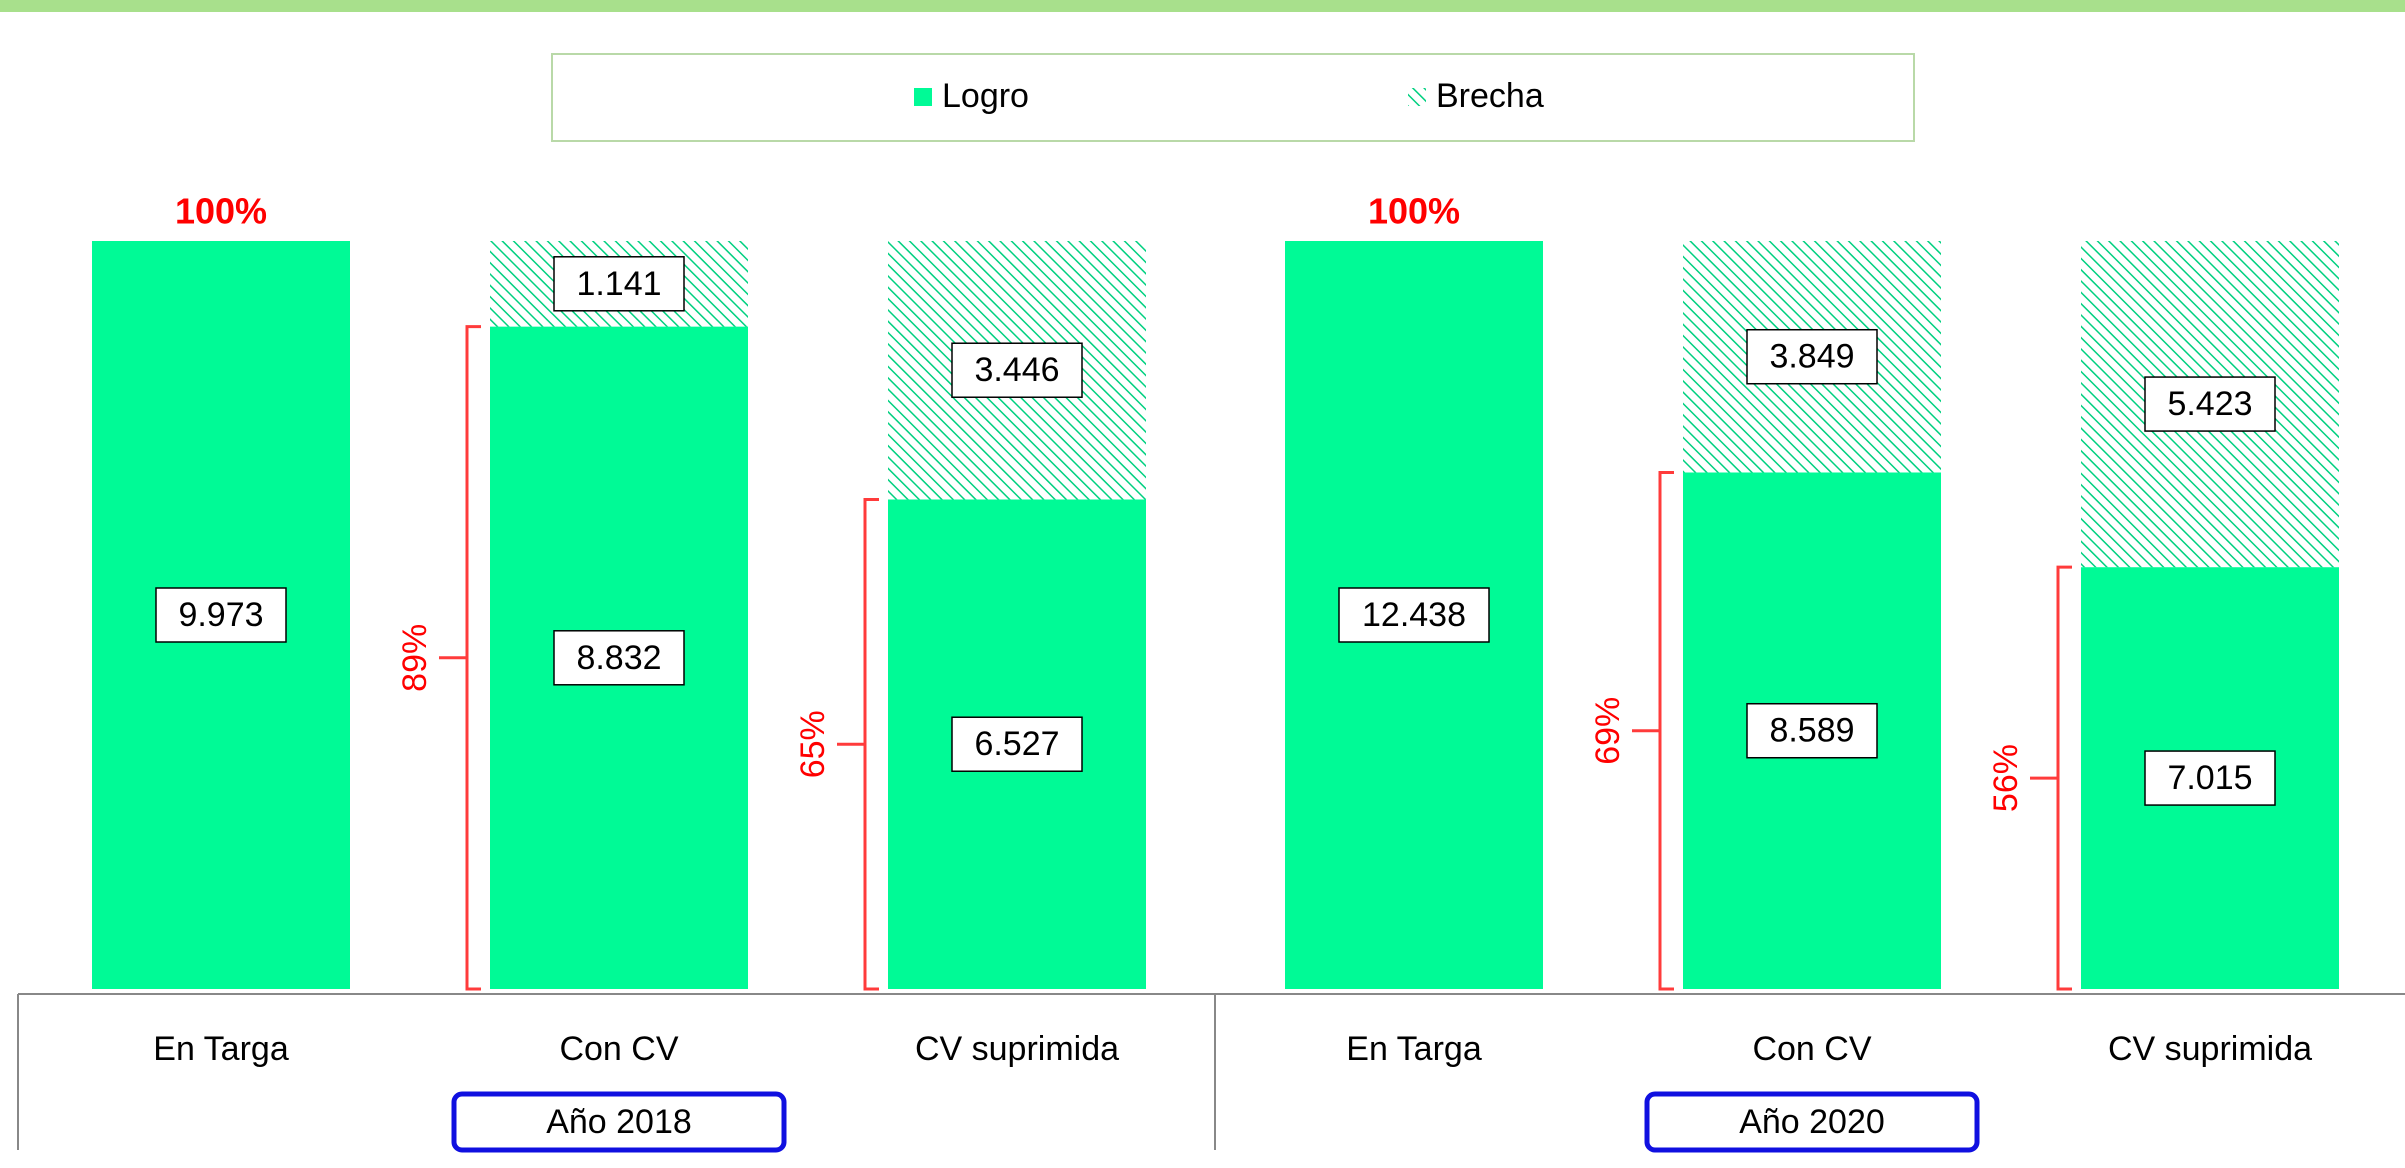 The width and height of the screenshot is (2405, 1168). I want to click on legend-label: Logro, so click(985, 96).